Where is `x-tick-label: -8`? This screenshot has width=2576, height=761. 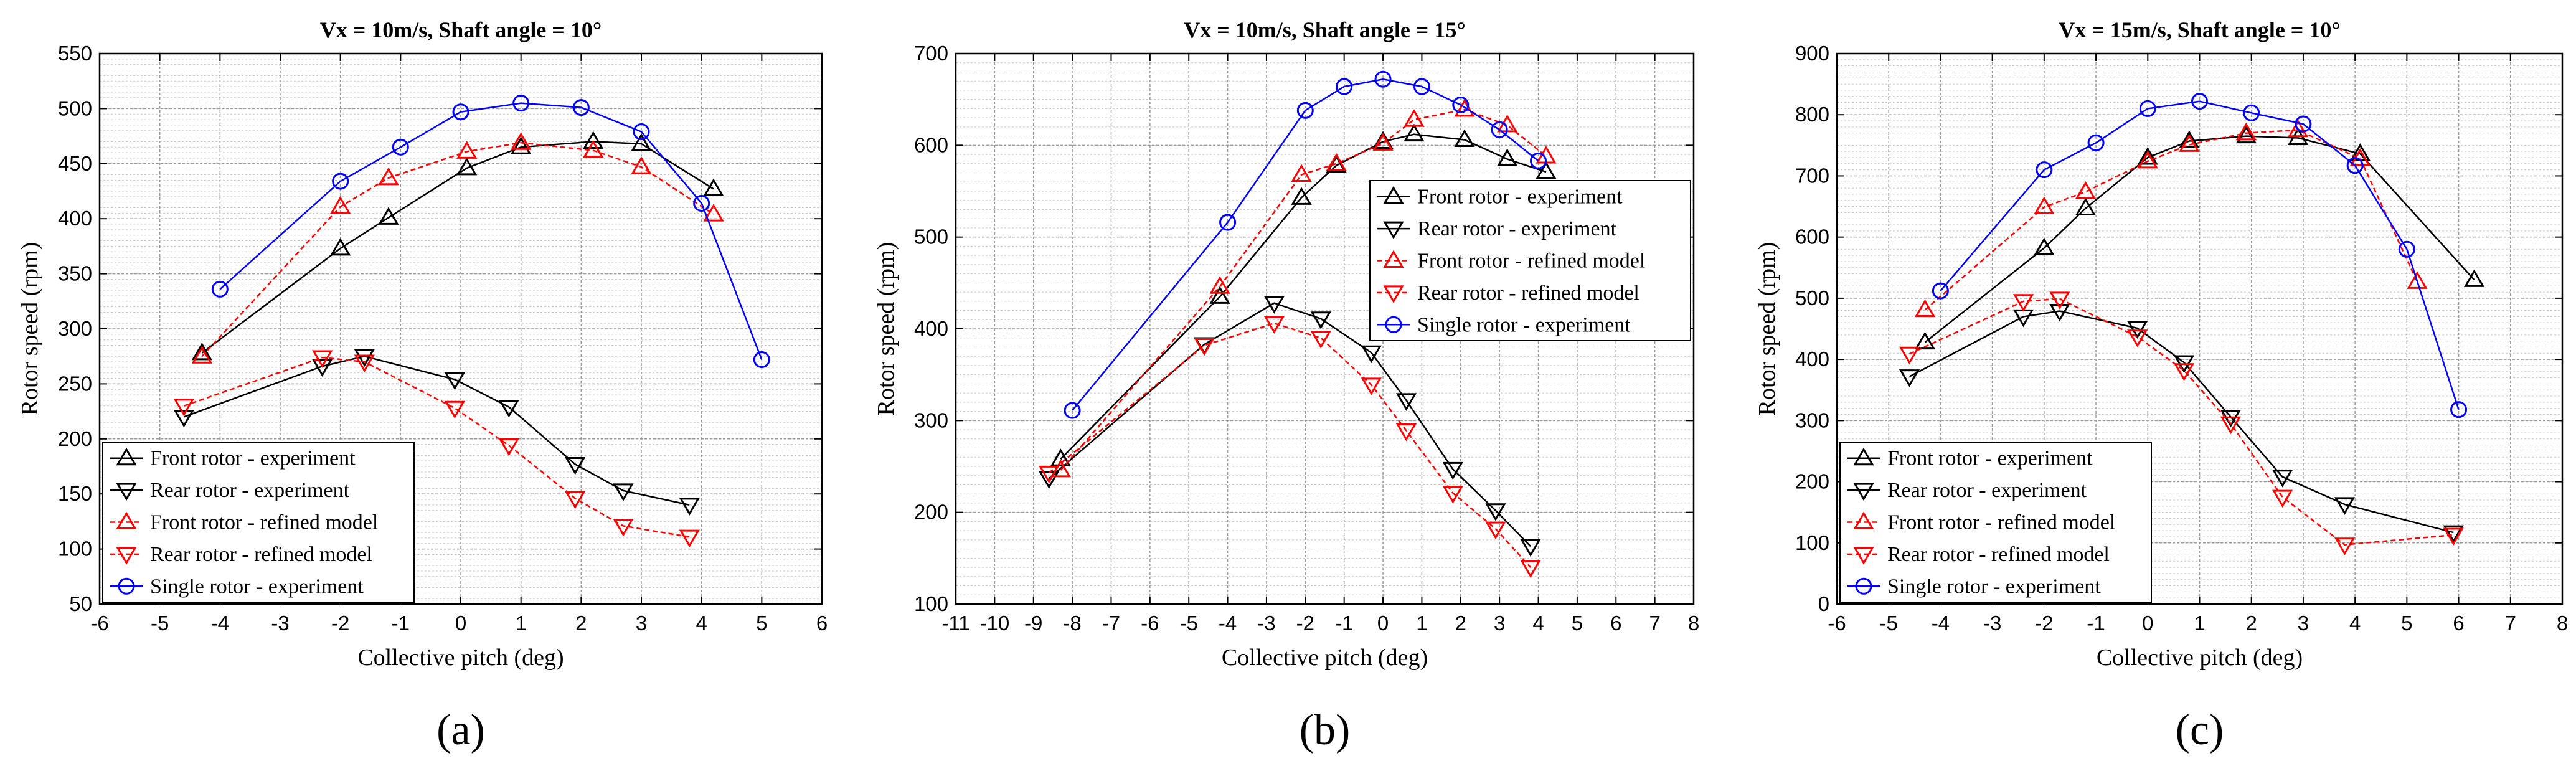 x-tick-label: -8 is located at coordinates (1072, 623).